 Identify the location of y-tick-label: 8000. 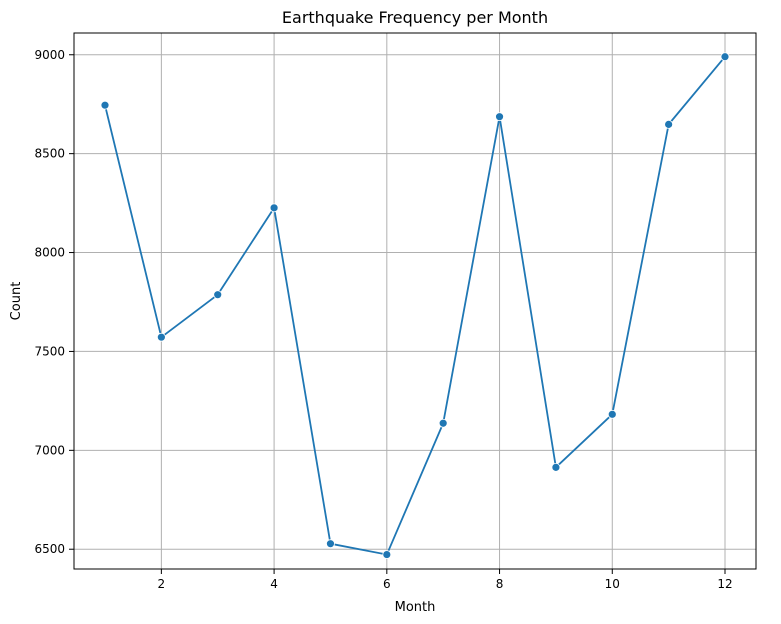
(49, 253).